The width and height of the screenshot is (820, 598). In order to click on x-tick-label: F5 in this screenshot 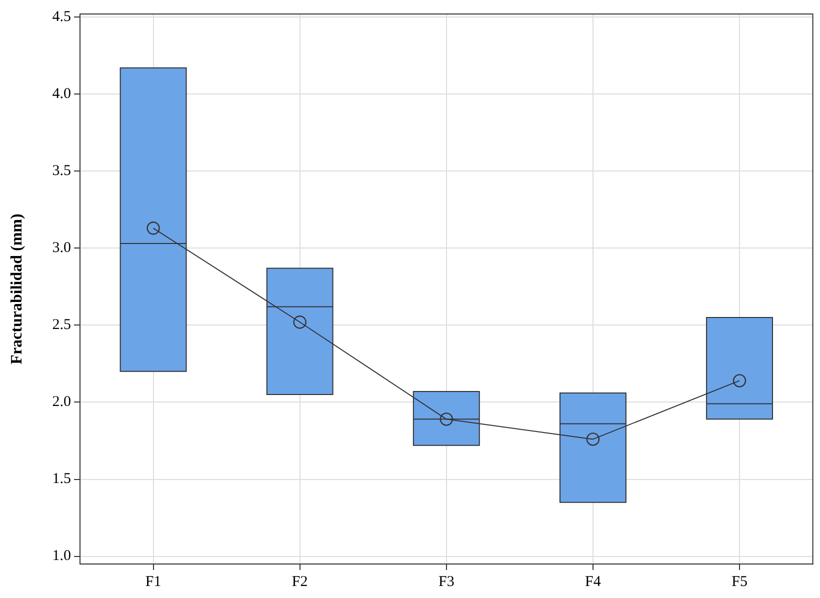, I will do `click(740, 582)`.